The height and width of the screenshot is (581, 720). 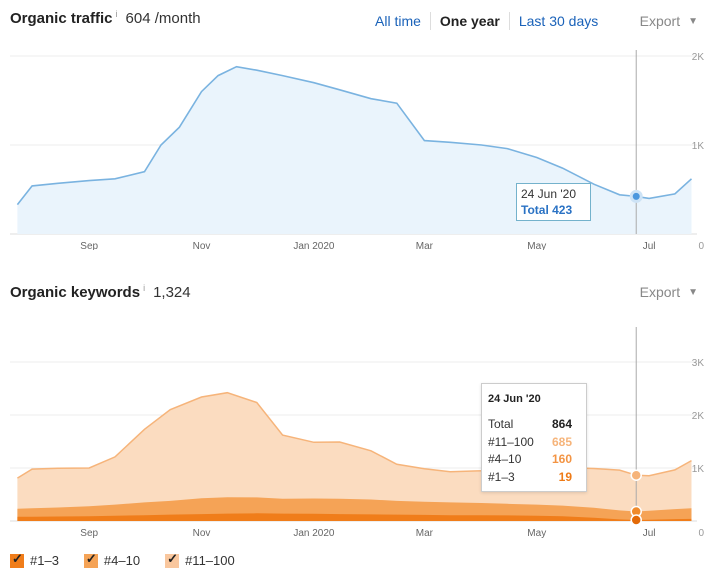 What do you see at coordinates (172, 292) in the screenshot?
I see `keywords-value: 1,324` at bounding box center [172, 292].